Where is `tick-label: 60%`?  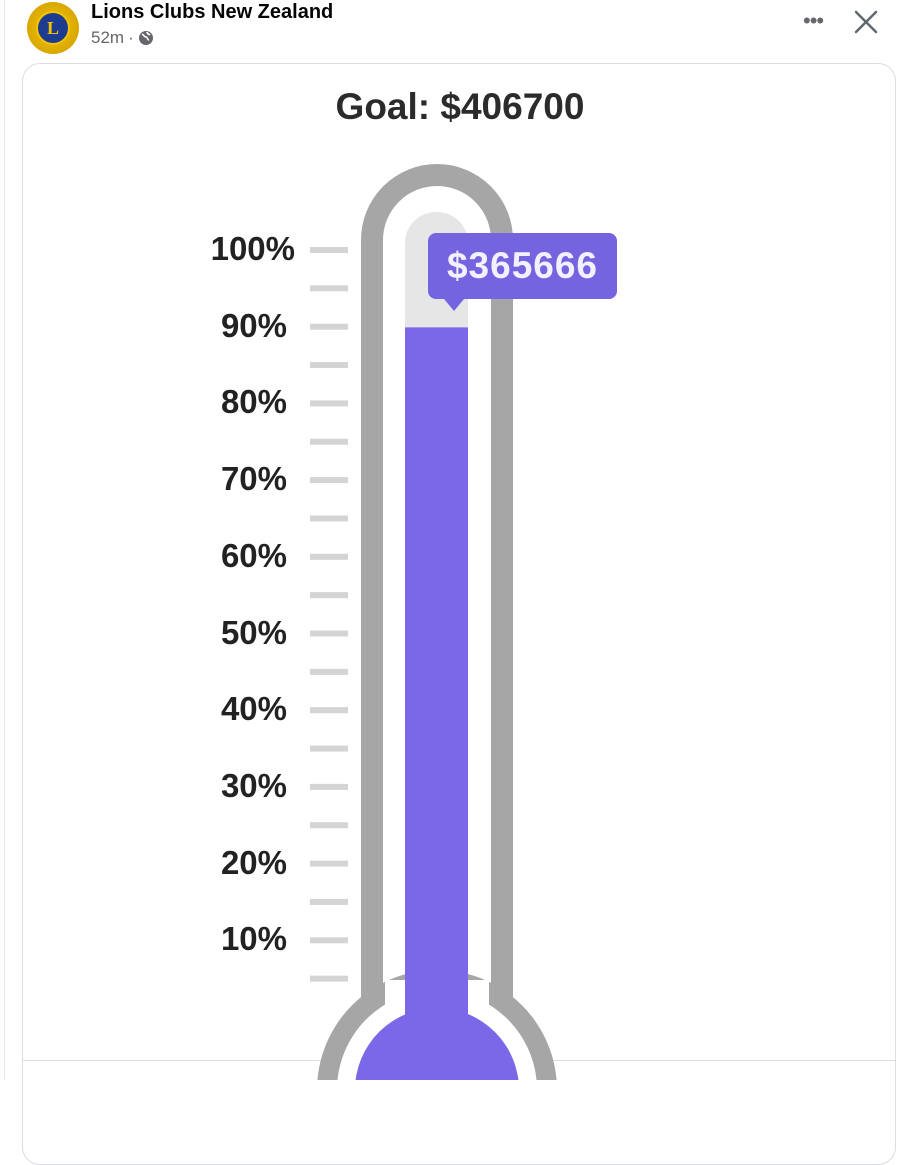 tick-label: 60% is located at coordinates (253, 555).